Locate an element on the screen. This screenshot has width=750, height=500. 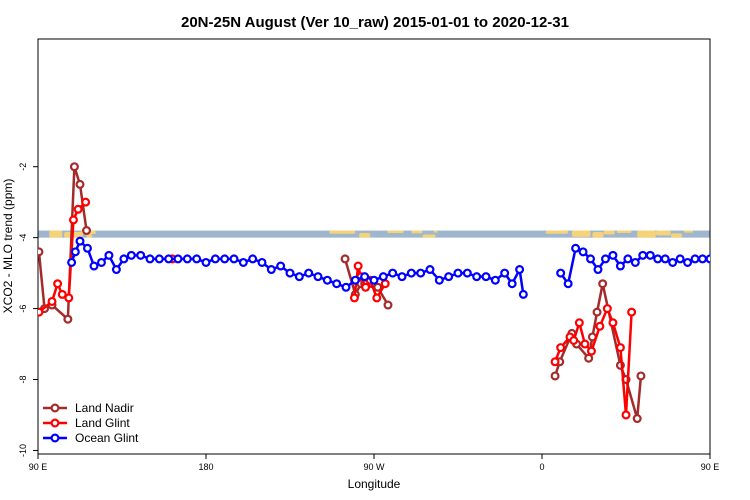
legend-label-ocean-glint: Ocean Glint is located at coordinates (107, 438).